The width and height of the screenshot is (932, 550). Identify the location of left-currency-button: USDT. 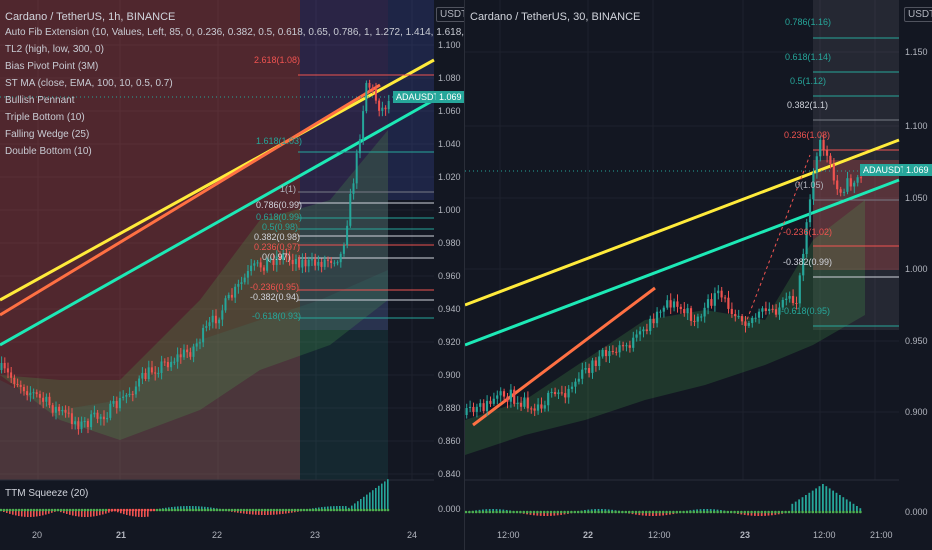
(450, 14).